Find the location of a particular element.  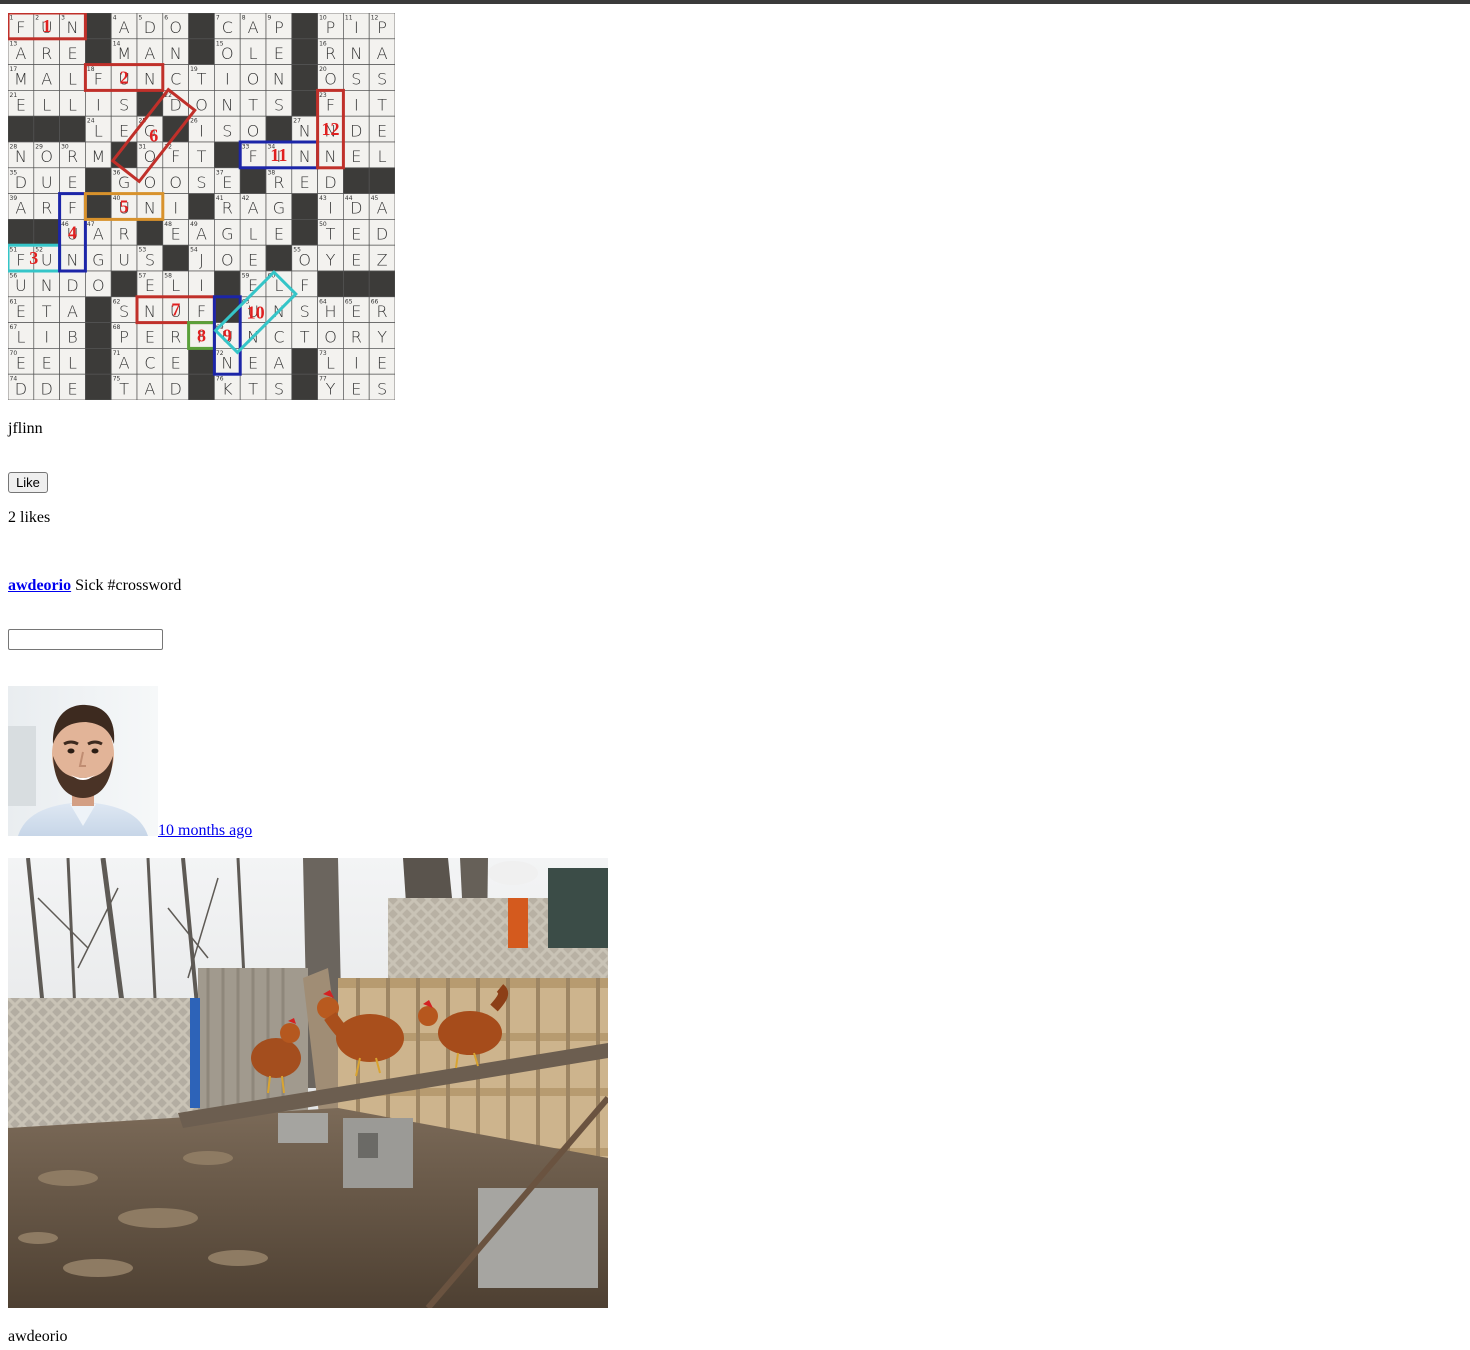

crossword-letter: S is located at coordinates (124, 311).